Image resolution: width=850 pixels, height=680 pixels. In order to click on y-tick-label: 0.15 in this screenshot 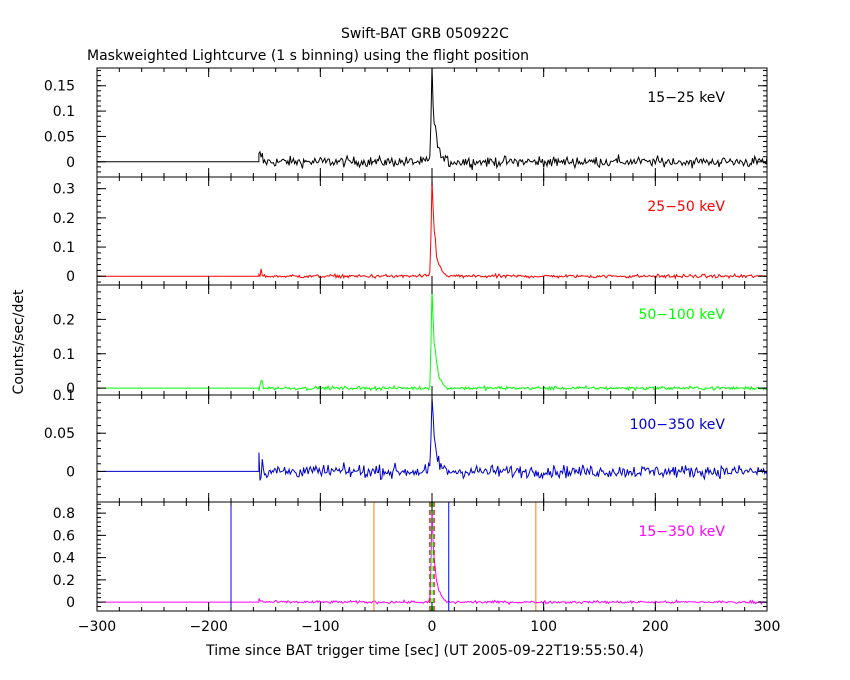, I will do `click(59, 87)`.